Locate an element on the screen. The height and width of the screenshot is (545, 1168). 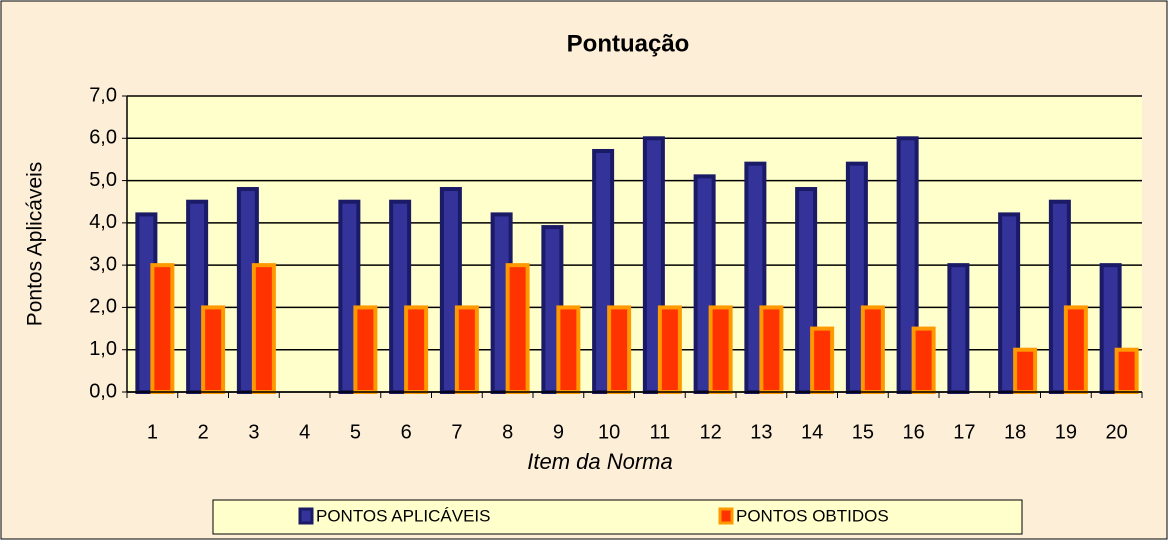
x-tick-label: 13 is located at coordinates (761, 432).